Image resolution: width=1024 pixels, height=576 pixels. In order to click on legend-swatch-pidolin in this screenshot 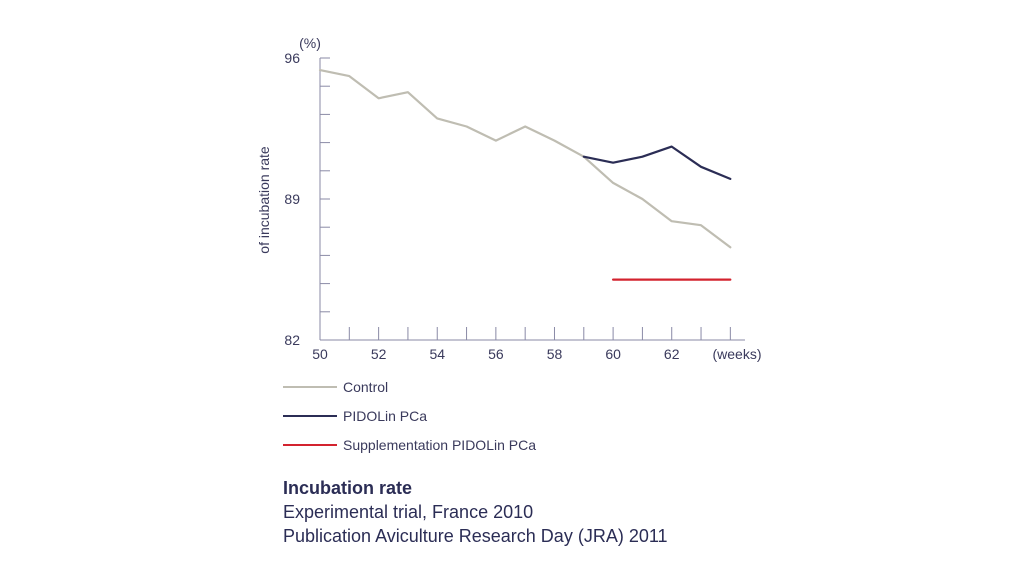, I will do `click(310, 415)`.